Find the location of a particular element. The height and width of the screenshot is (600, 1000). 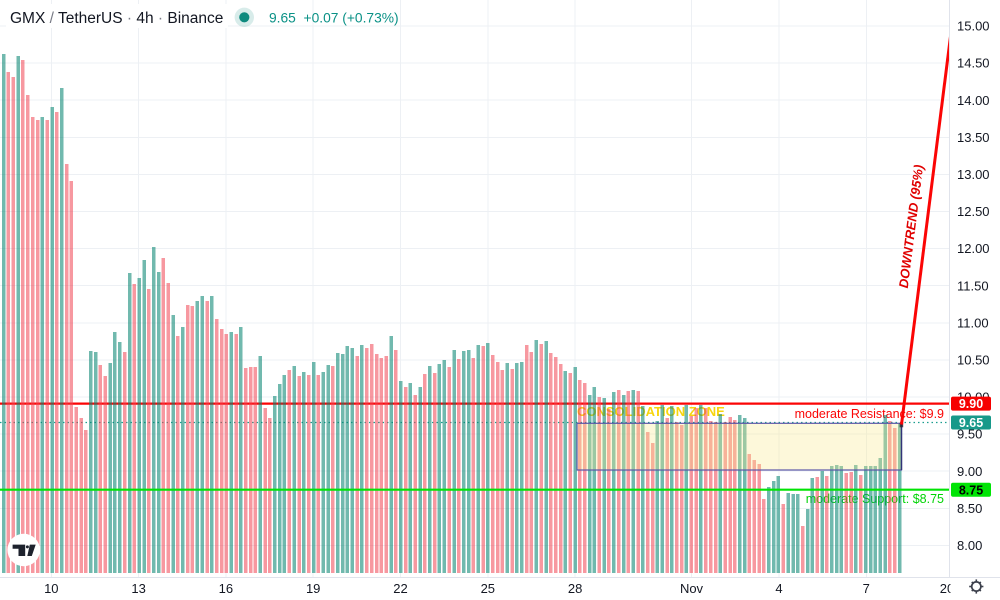

svg-text: Nov is located at coordinates (692, 588).